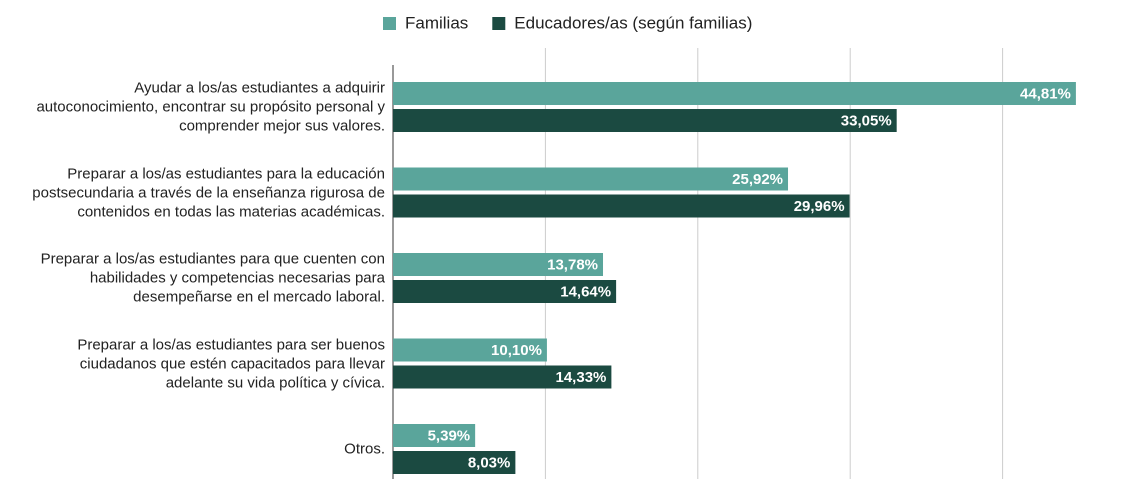 Image resolution: width=1146 pixels, height=479 pixels. I want to click on value-label: 5,39%, so click(449, 435).